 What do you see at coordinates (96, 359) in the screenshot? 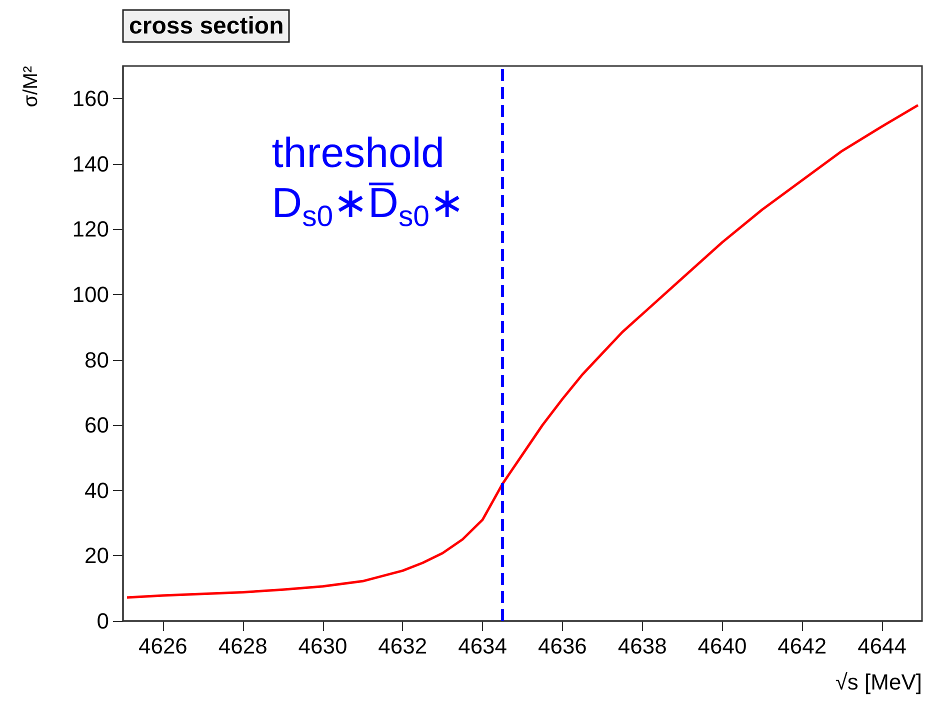
I see `y-tick-label: 80` at bounding box center [96, 359].